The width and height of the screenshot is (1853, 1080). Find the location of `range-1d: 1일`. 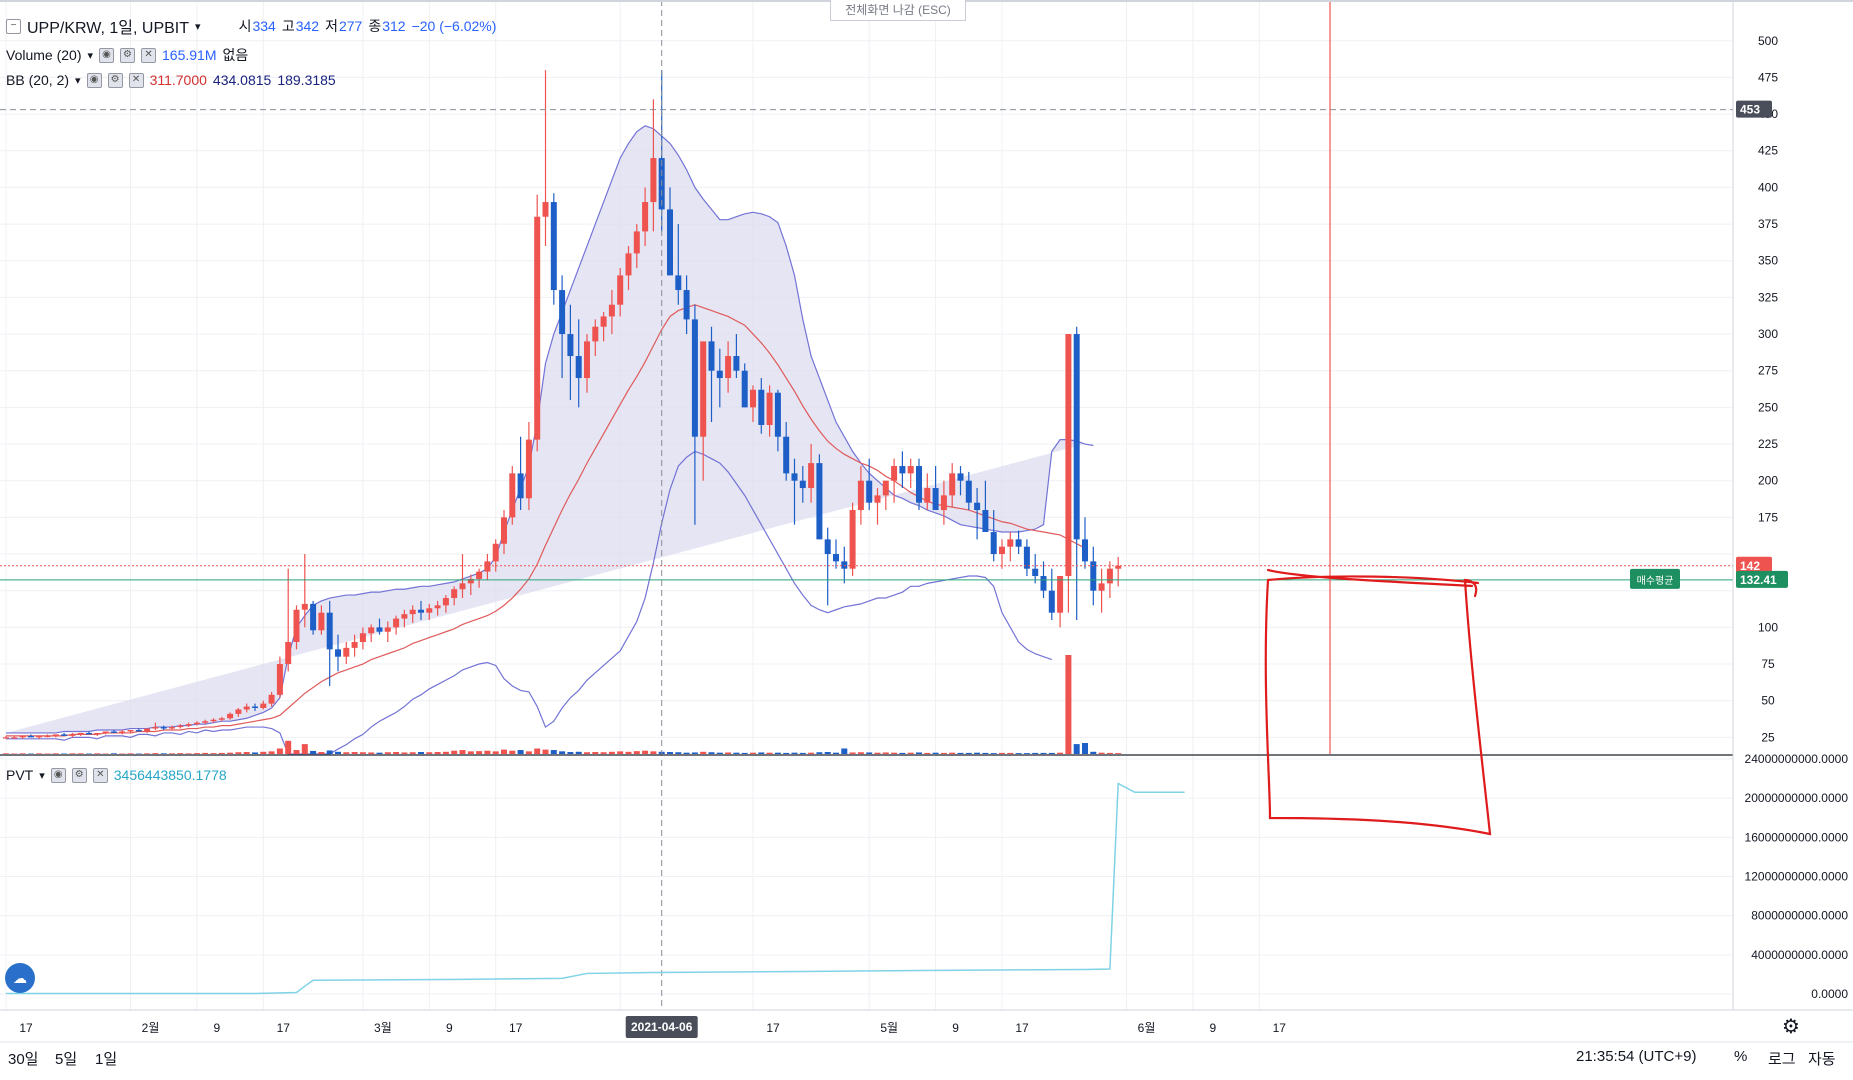

range-1d: 1일 is located at coordinates (106, 1059).